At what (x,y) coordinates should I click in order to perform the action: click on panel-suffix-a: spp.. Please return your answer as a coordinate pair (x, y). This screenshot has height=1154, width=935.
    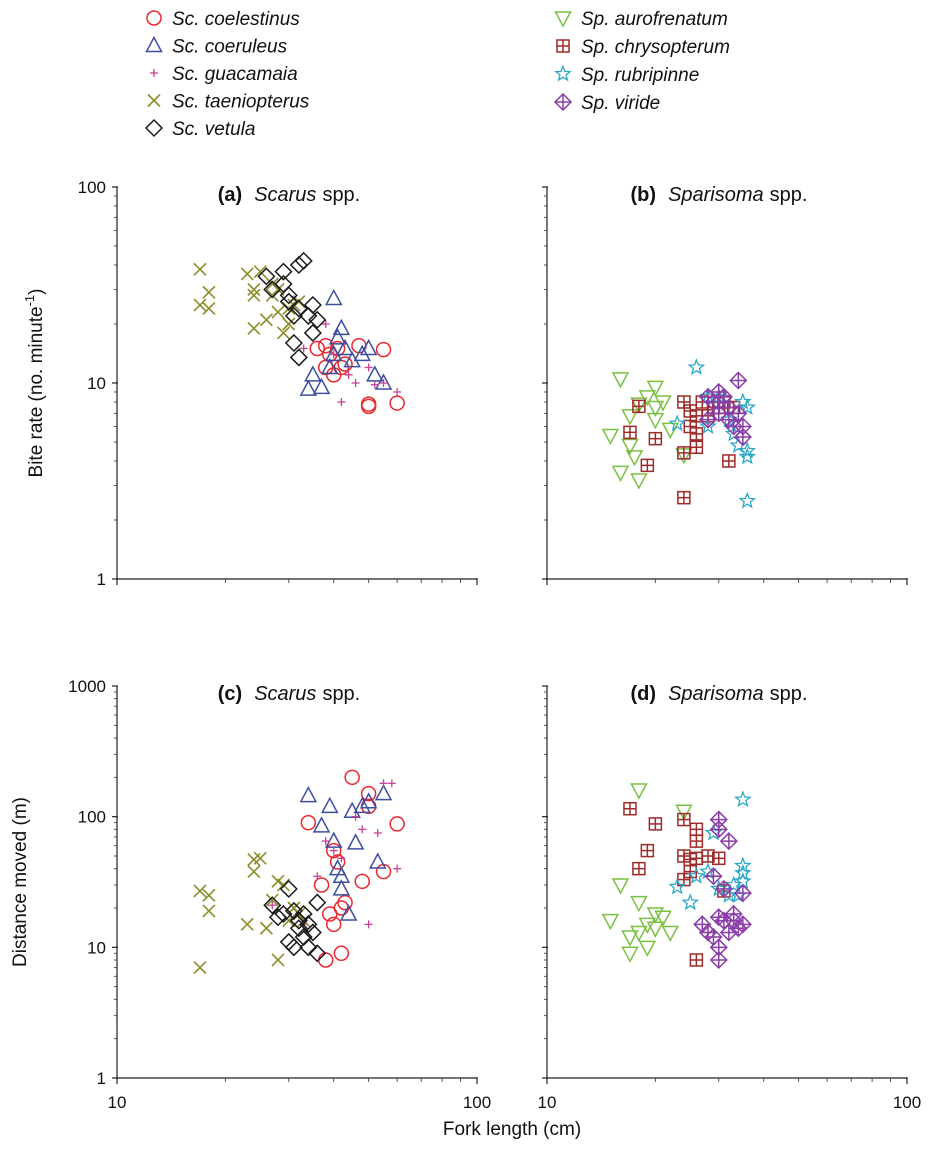
    Looking at the image, I should click on (341, 195).